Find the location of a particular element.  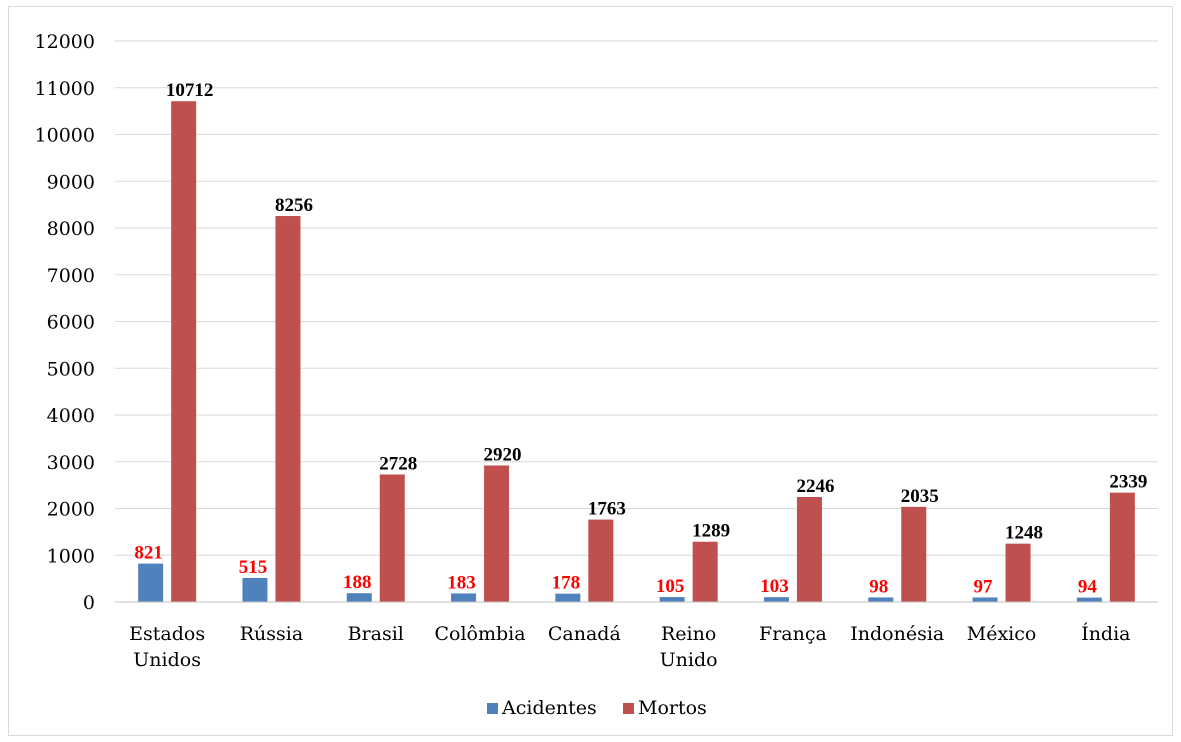

y-tick-label: 0 is located at coordinates (89, 603).